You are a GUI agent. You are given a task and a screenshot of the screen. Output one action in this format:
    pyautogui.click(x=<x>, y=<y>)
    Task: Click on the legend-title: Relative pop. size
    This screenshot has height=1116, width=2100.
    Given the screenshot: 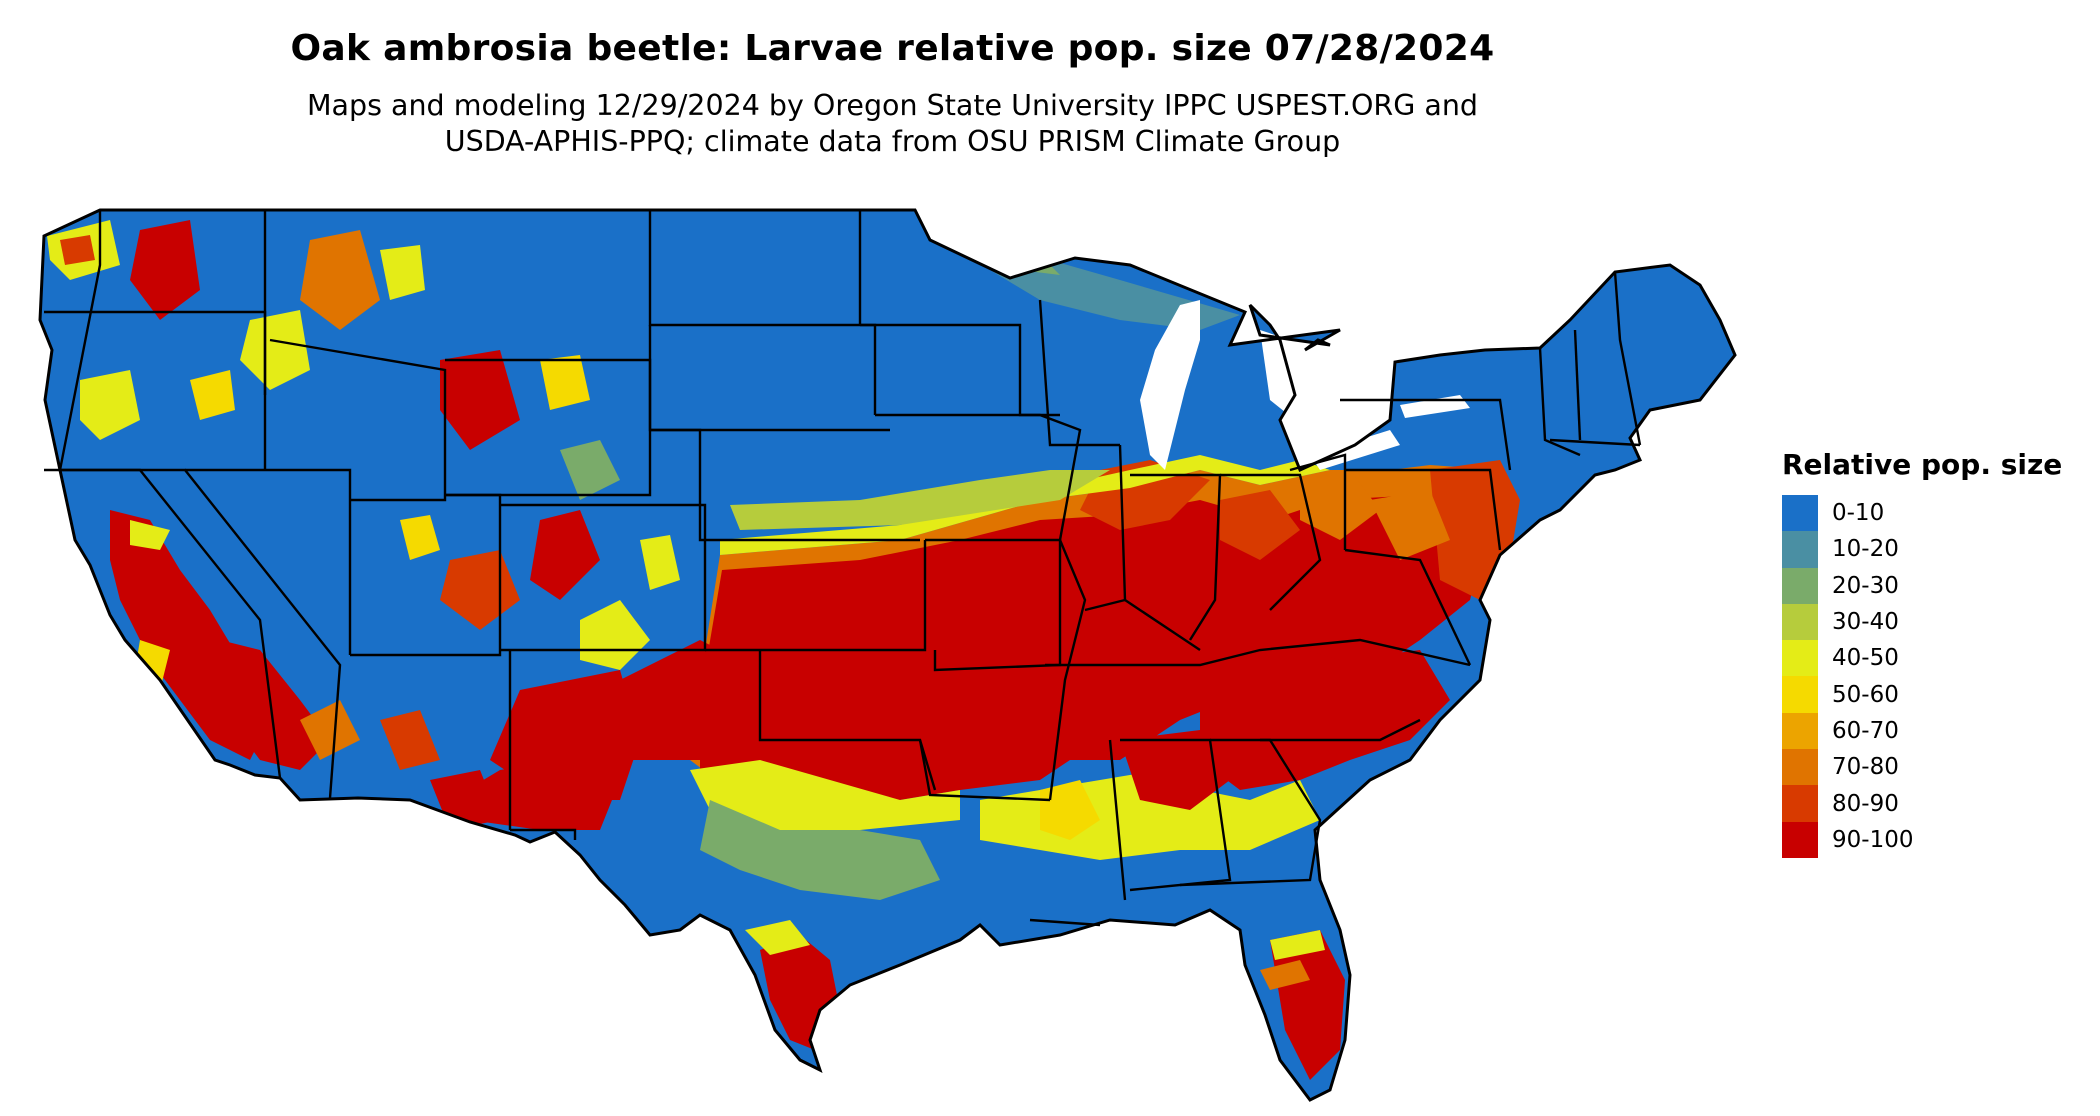 What is the action you would take?
    pyautogui.click(x=1922, y=464)
    